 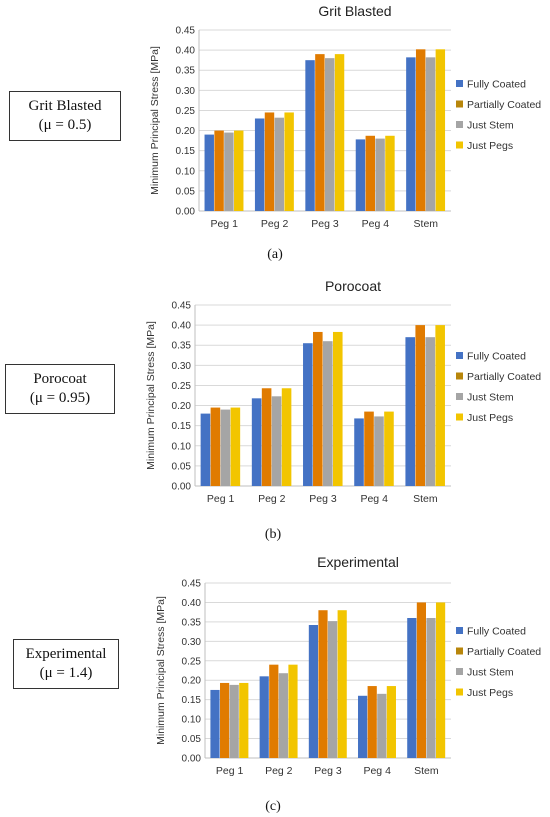 What do you see at coordinates (192, 700) in the screenshot?
I see `y-tick-label: 0.15` at bounding box center [192, 700].